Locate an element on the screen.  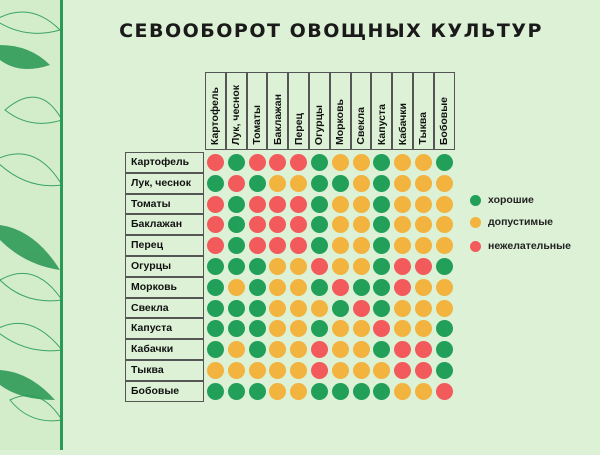
row-label: Бобовые is located at coordinates (164, 391).